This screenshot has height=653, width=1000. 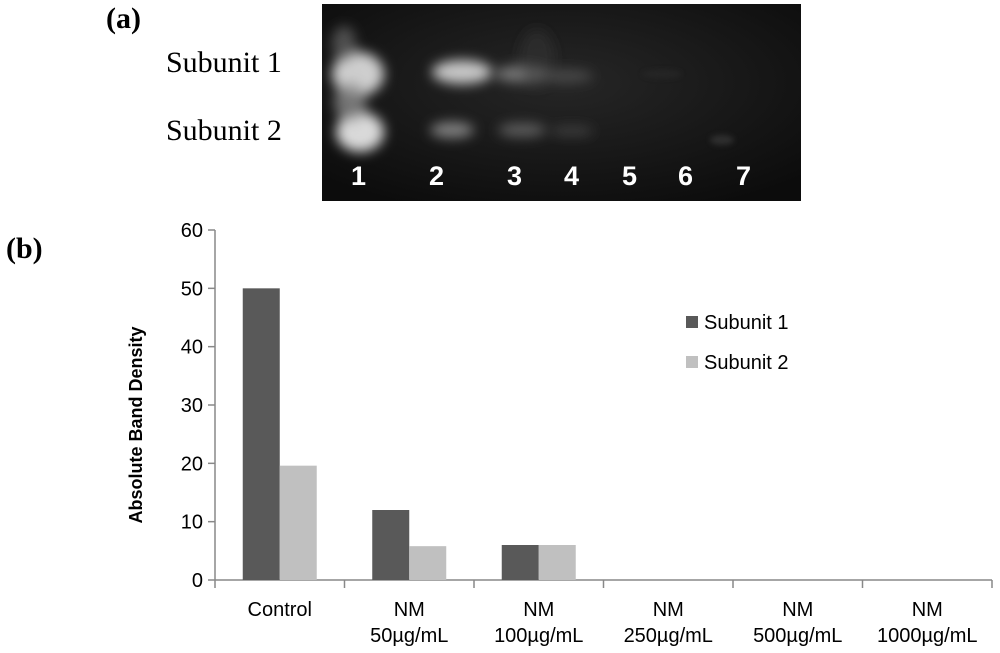 I want to click on legend-label: Subunit 2, so click(x=746, y=363).